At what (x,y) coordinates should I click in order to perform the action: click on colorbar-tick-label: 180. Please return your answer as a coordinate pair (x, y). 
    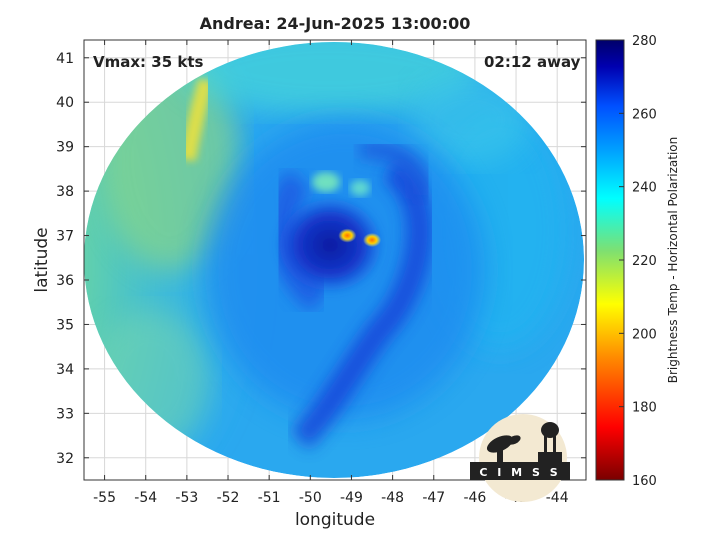
    Looking at the image, I should click on (644, 408).